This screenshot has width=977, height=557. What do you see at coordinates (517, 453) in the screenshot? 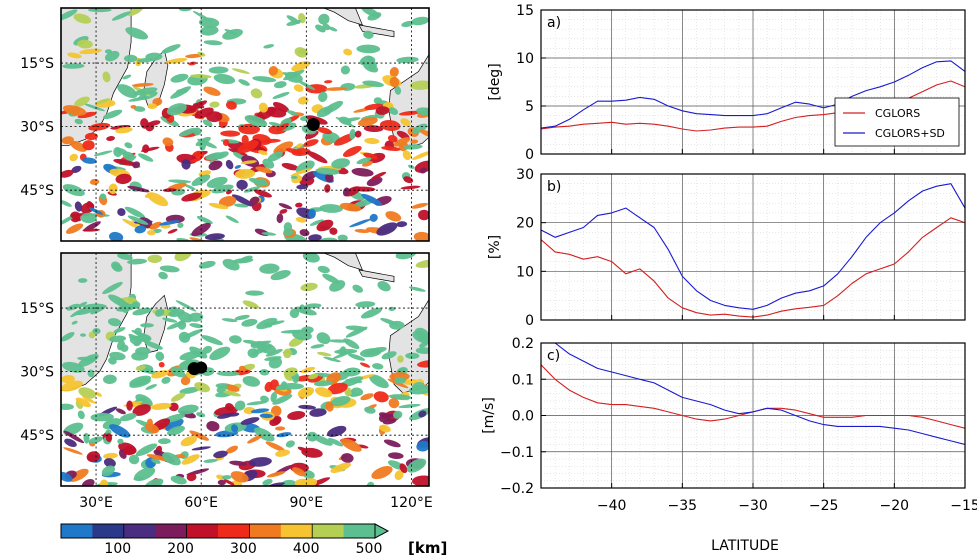
I see `y-tick-label: −0.1` at bounding box center [517, 453].